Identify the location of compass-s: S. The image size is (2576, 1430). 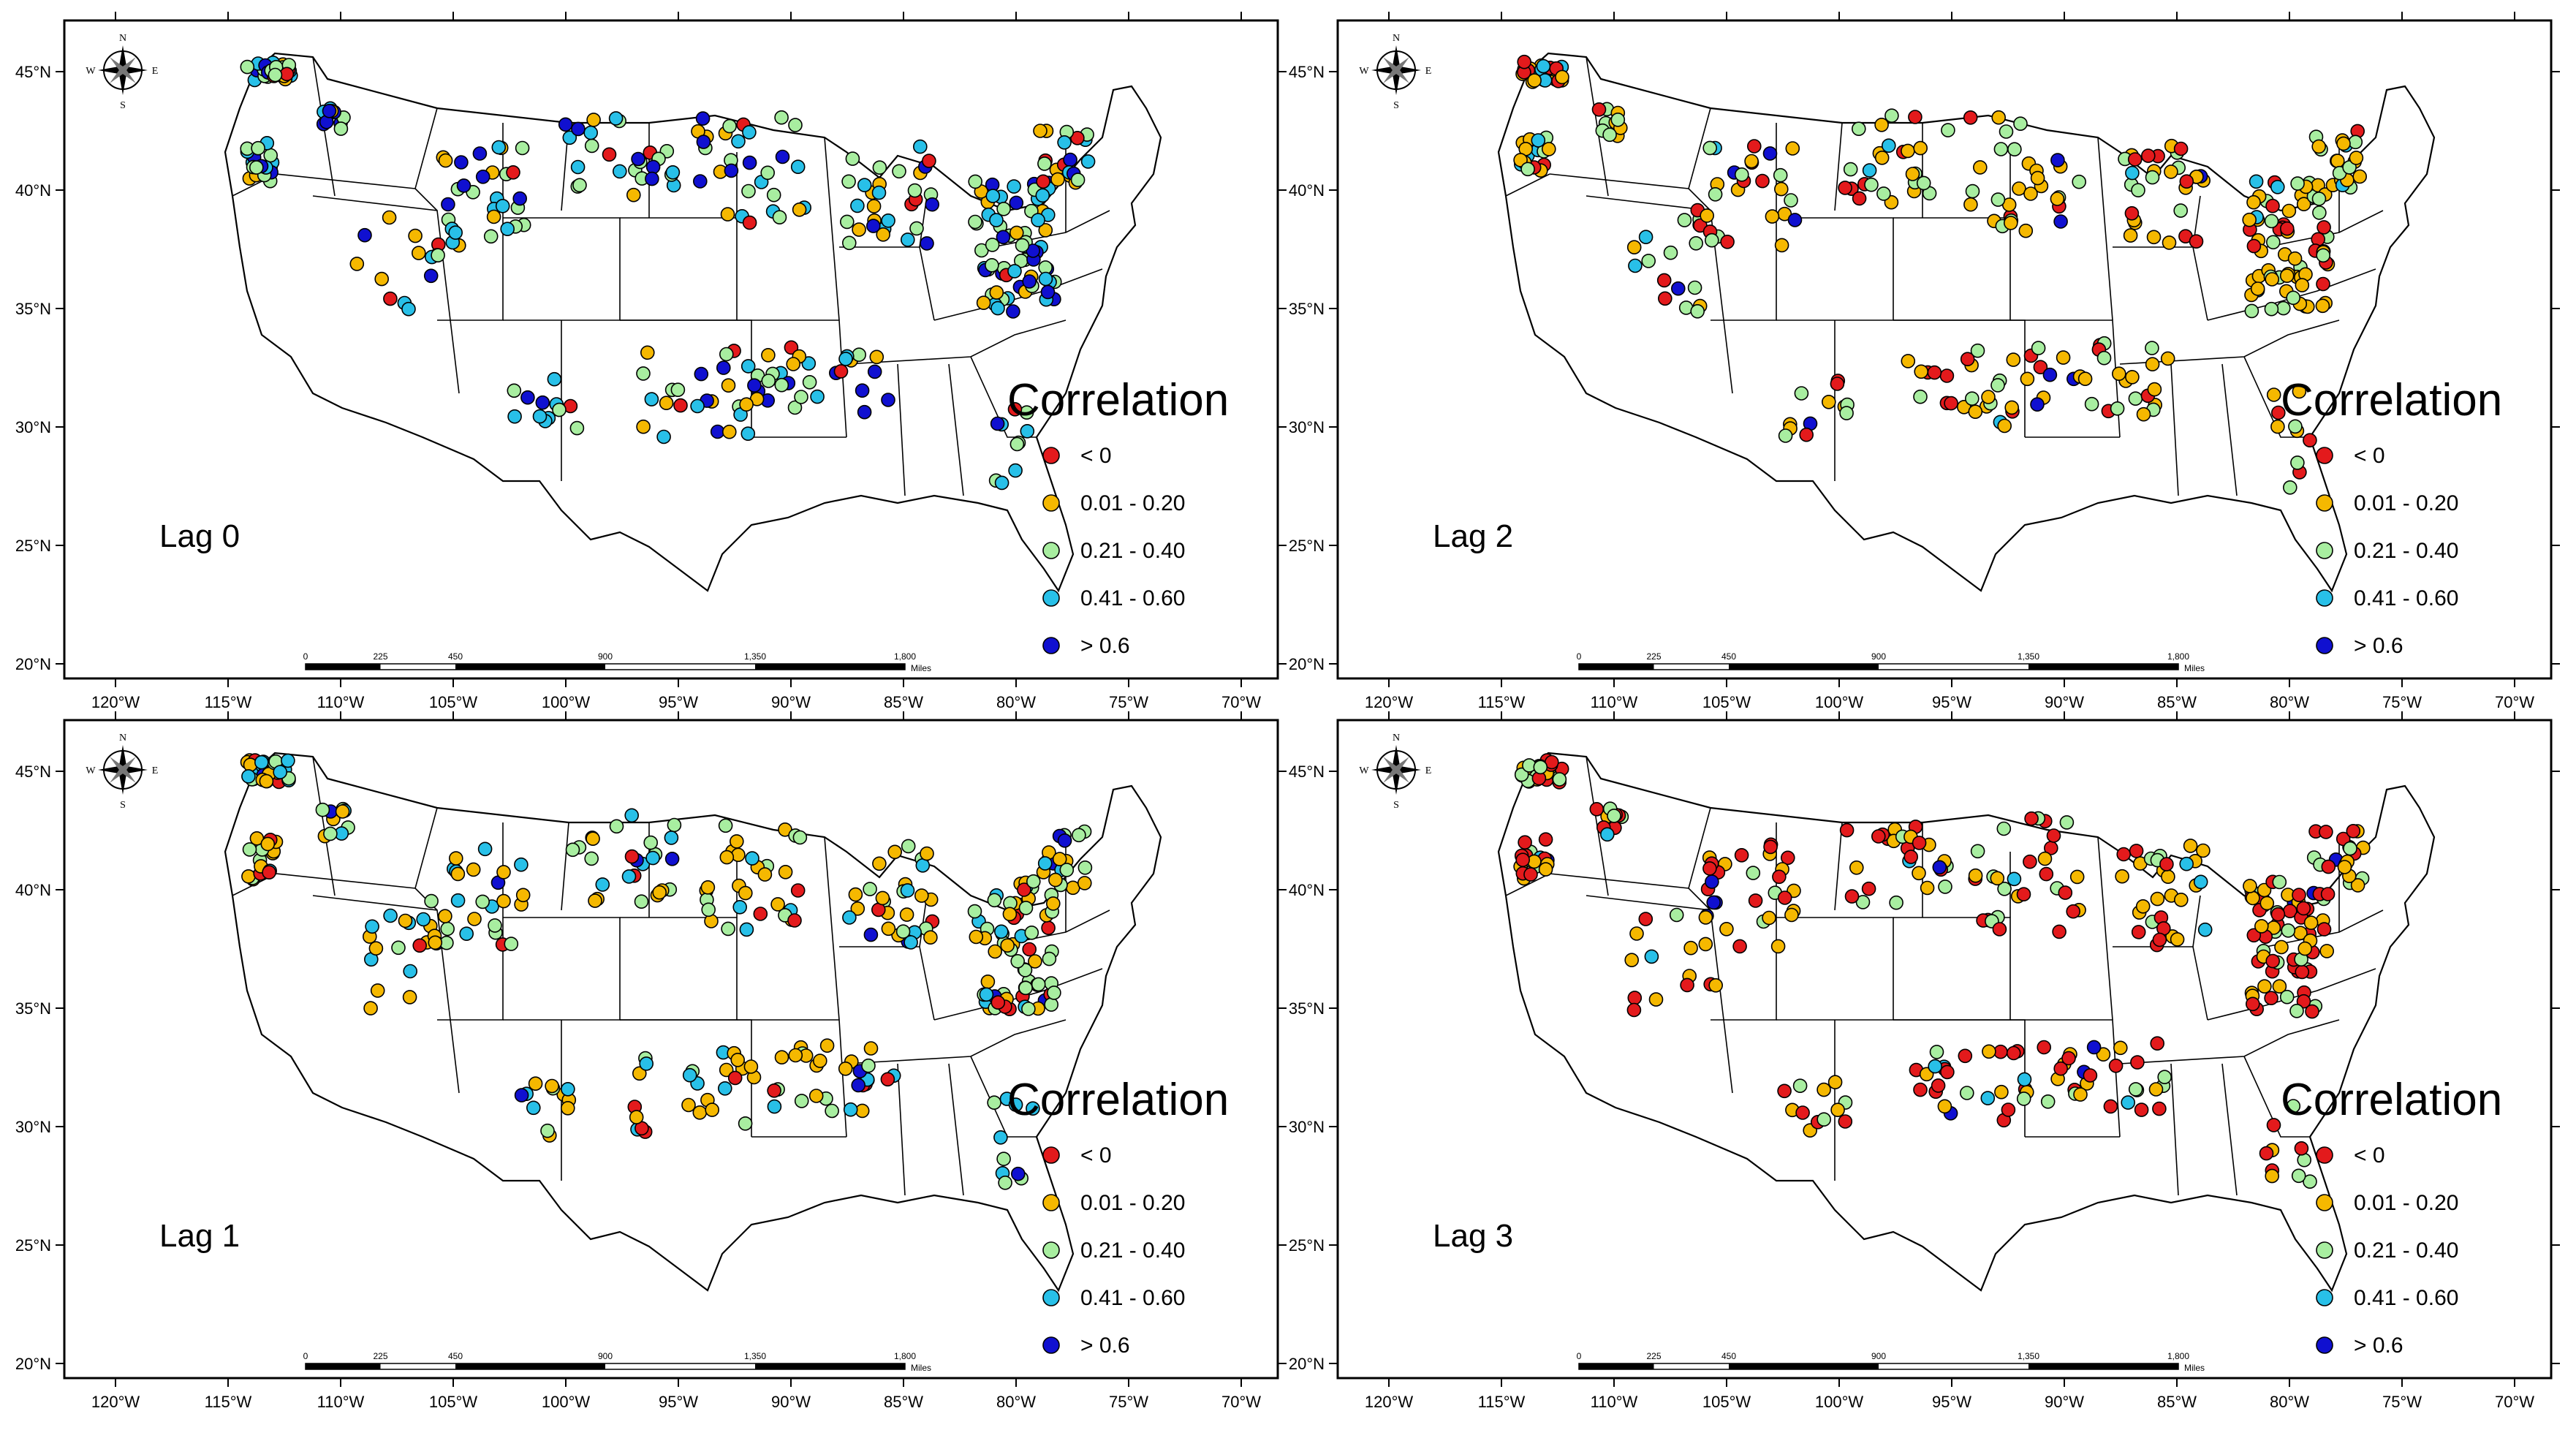
(123, 105).